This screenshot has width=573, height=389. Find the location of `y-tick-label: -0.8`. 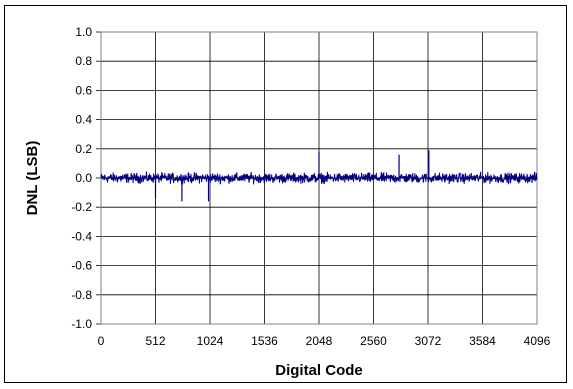

y-tick-label: -0.8 is located at coordinates (81, 295).